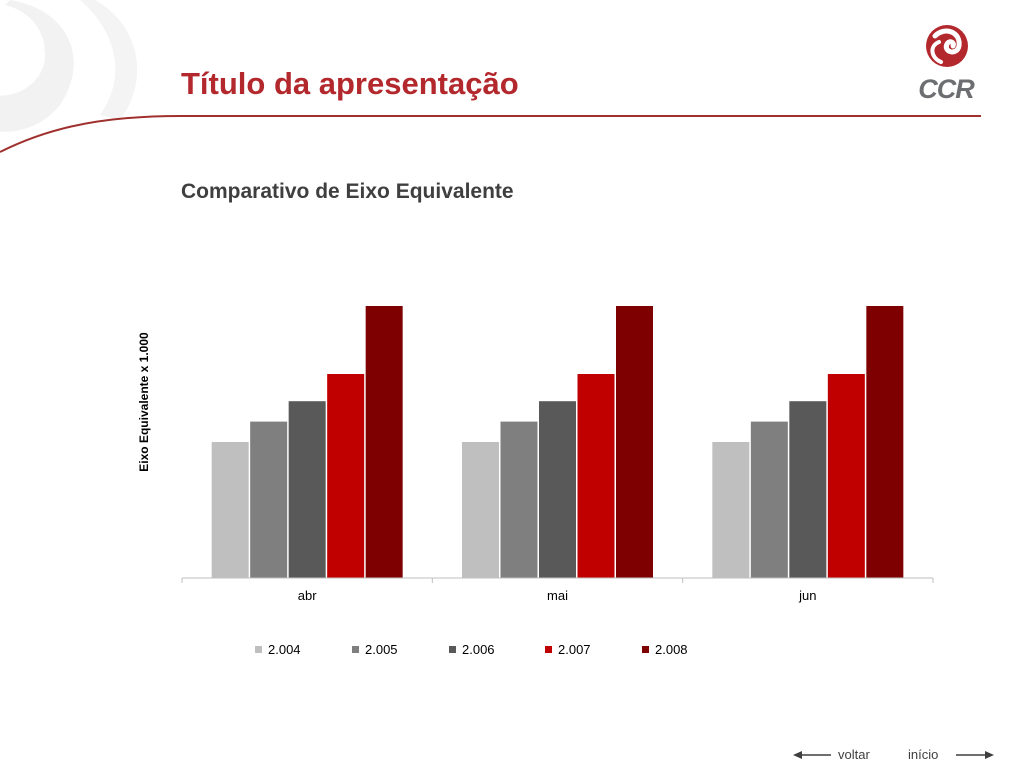  What do you see at coordinates (69, 66) in the screenshot?
I see `background-swirl-graphic` at bounding box center [69, 66].